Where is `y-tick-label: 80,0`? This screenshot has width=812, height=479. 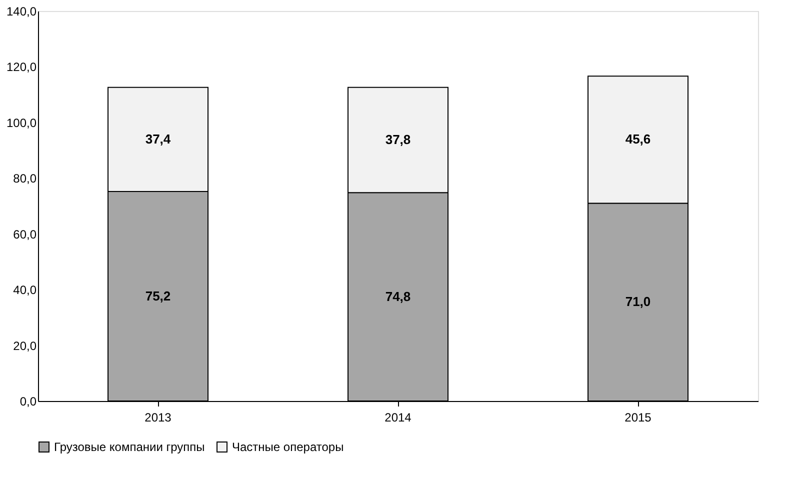 y-tick-label: 80,0 is located at coordinates (25, 179).